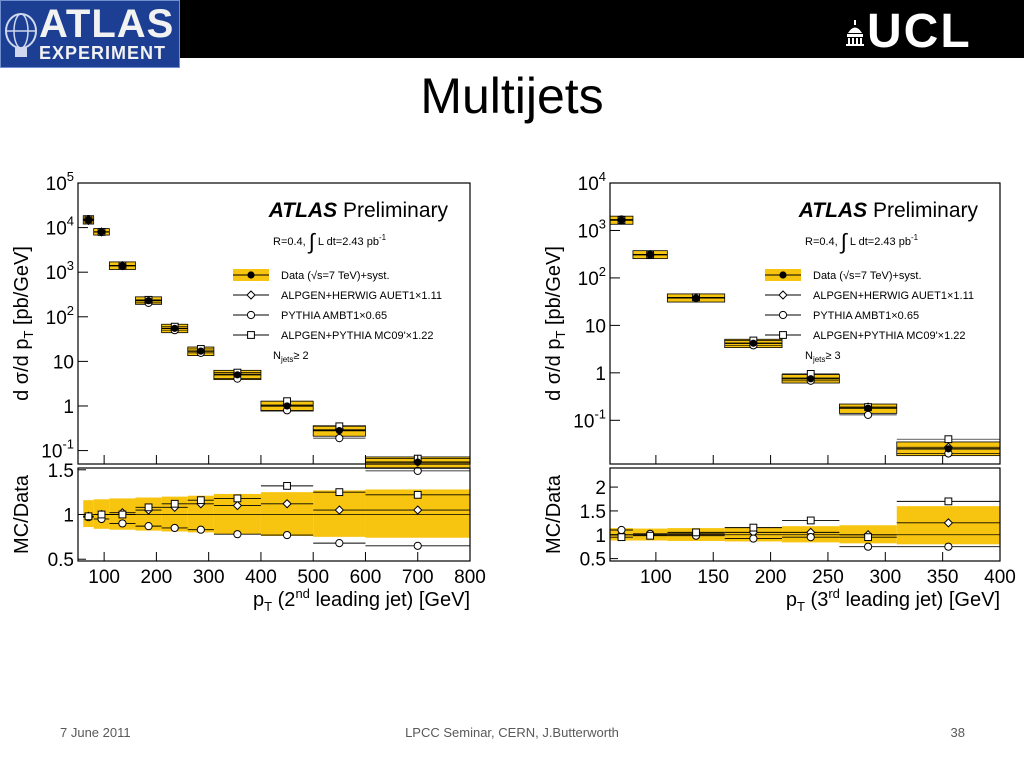 Image resolution: width=1024 pixels, height=768 pixels. Describe the element at coordinates (805, 323) in the screenshot. I see `main-panel-frame` at that location.